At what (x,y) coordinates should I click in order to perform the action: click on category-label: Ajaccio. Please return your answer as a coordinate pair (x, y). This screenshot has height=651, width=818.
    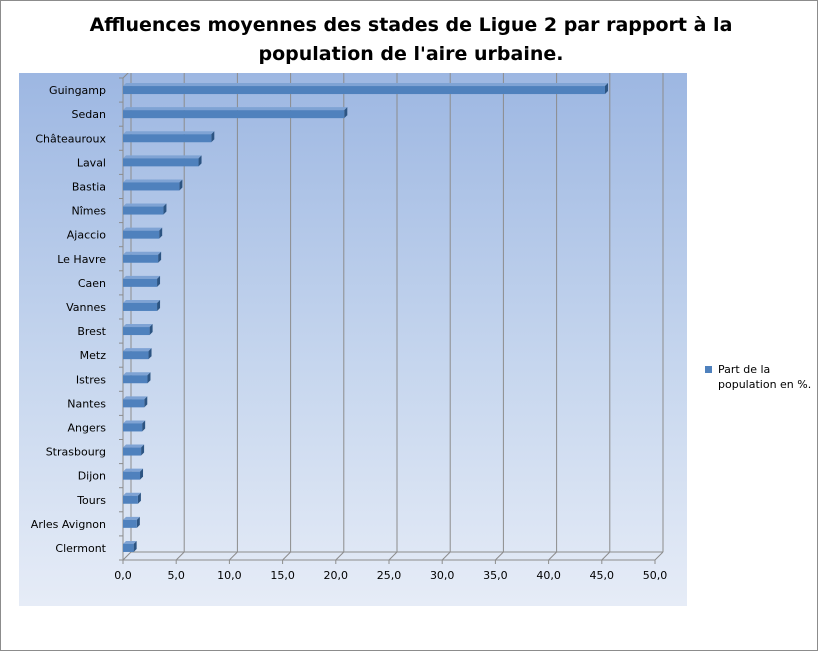
    Looking at the image, I should click on (86, 235).